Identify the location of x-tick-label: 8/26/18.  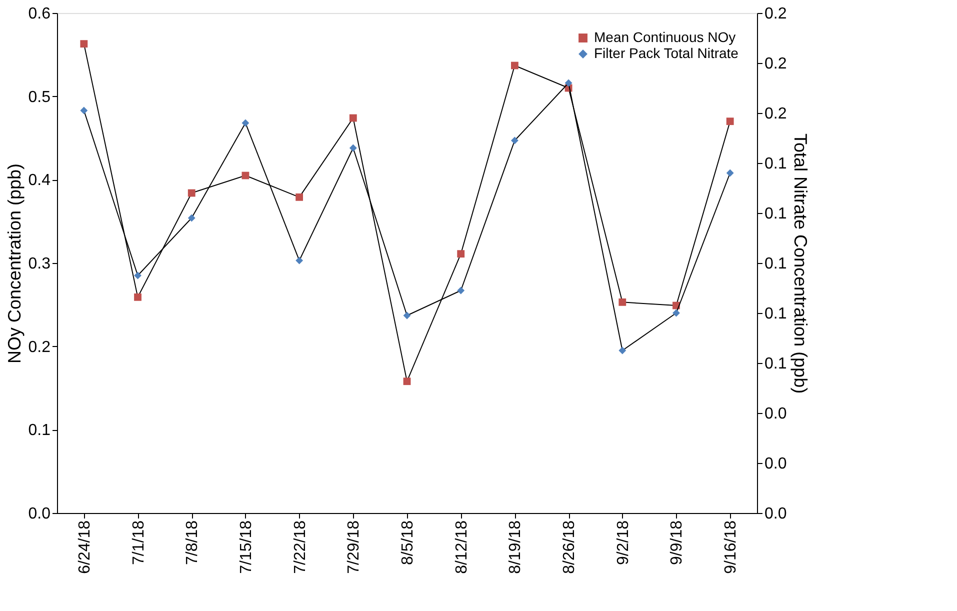
(569, 547).